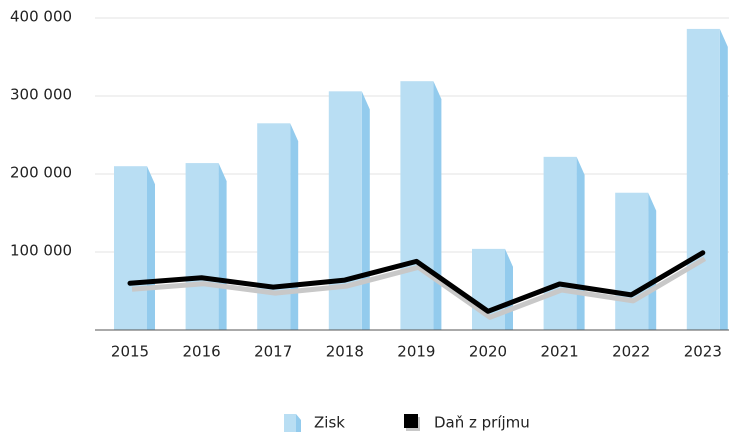 The height and width of the screenshot is (437, 729). What do you see at coordinates (298, 423) in the screenshot?
I see `legend-swatch-side` at bounding box center [298, 423].